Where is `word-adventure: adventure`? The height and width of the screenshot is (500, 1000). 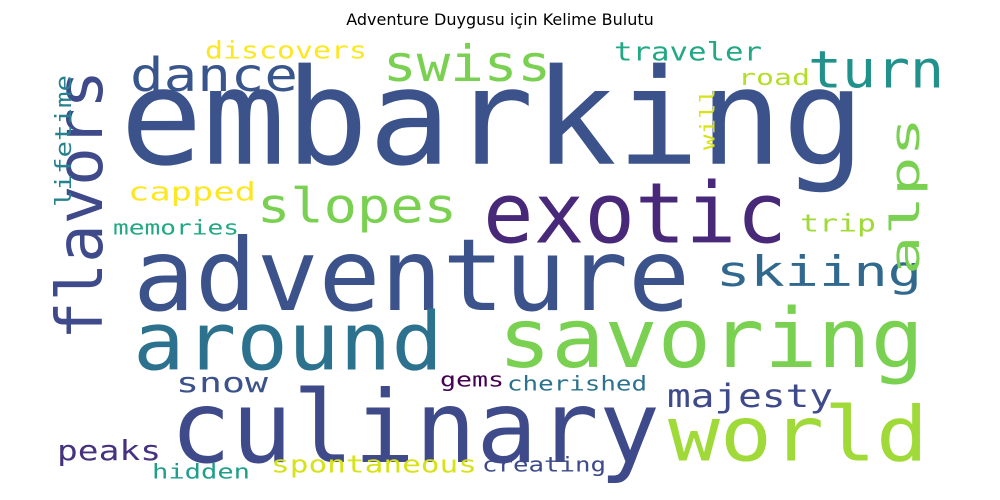
word-adventure: adventure is located at coordinates (411, 275).